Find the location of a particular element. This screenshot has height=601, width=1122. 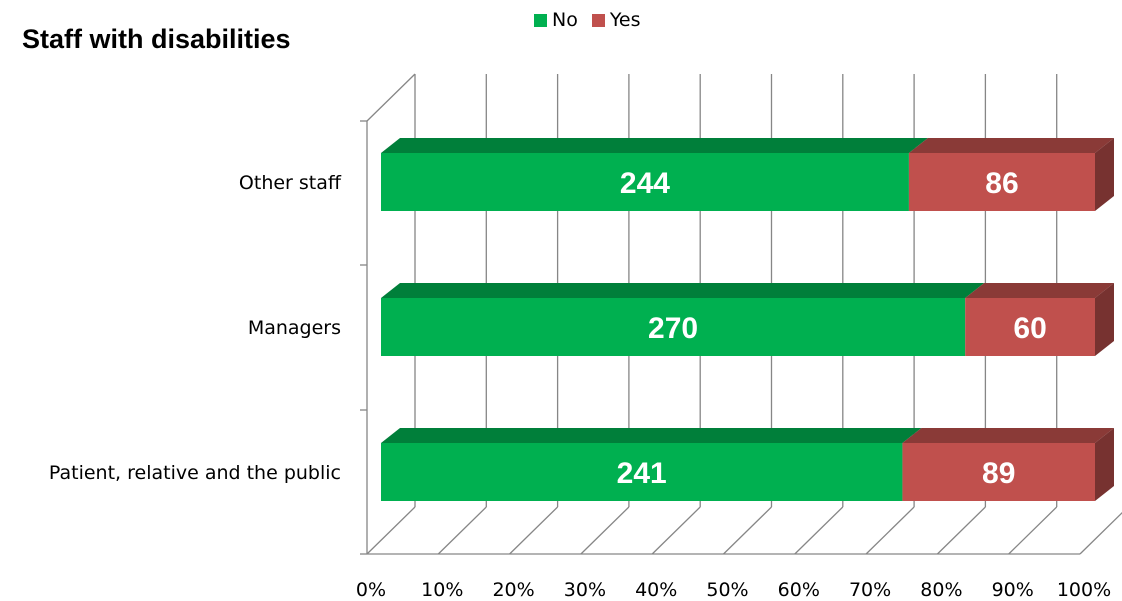

x-tick-label: 50% is located at coordinates (727, 590).